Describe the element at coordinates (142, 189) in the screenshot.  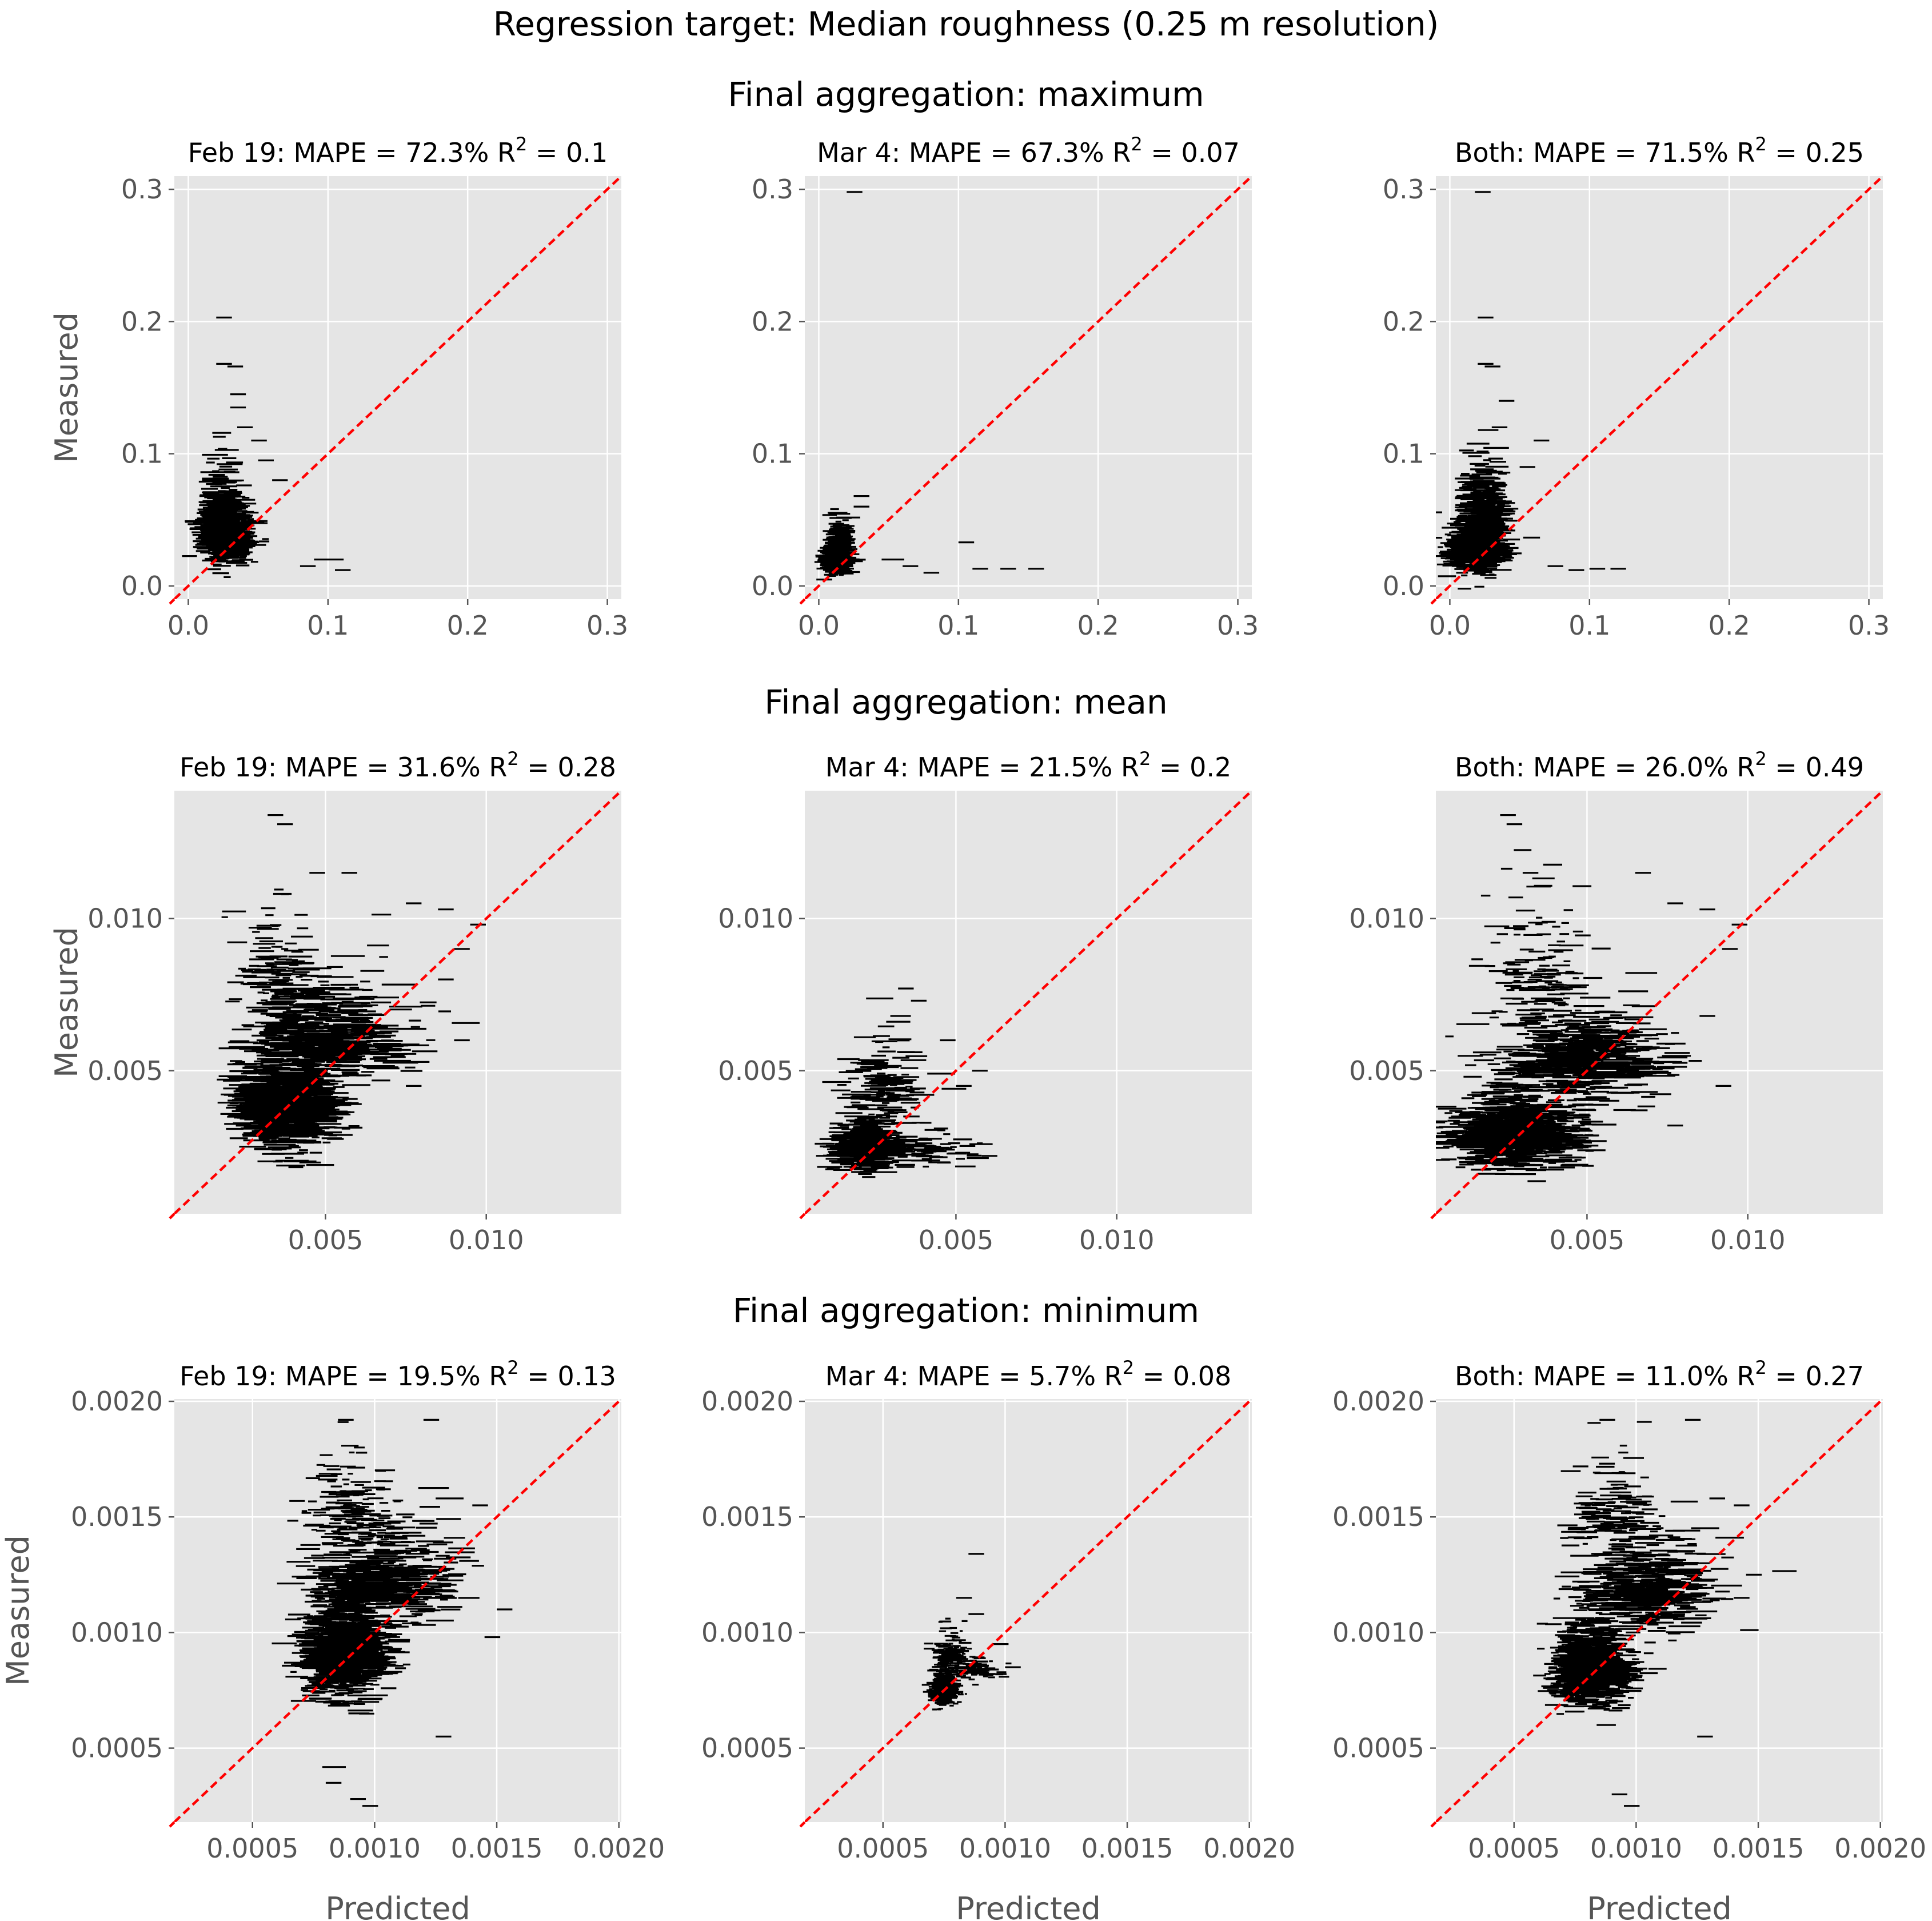
I see `y-tick-label: 0.3` at that location.